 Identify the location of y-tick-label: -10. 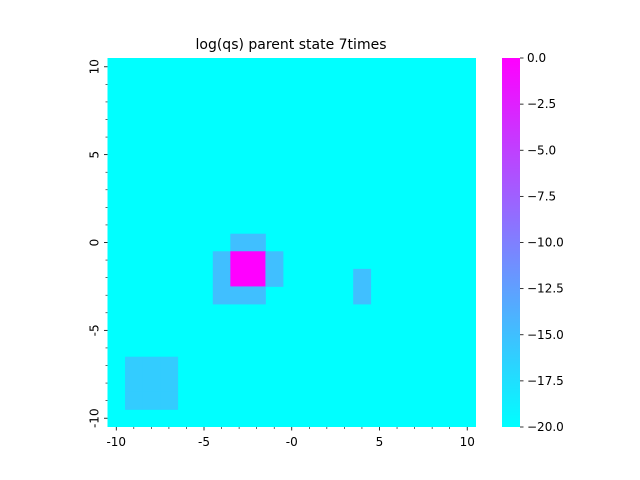
(95, 418).